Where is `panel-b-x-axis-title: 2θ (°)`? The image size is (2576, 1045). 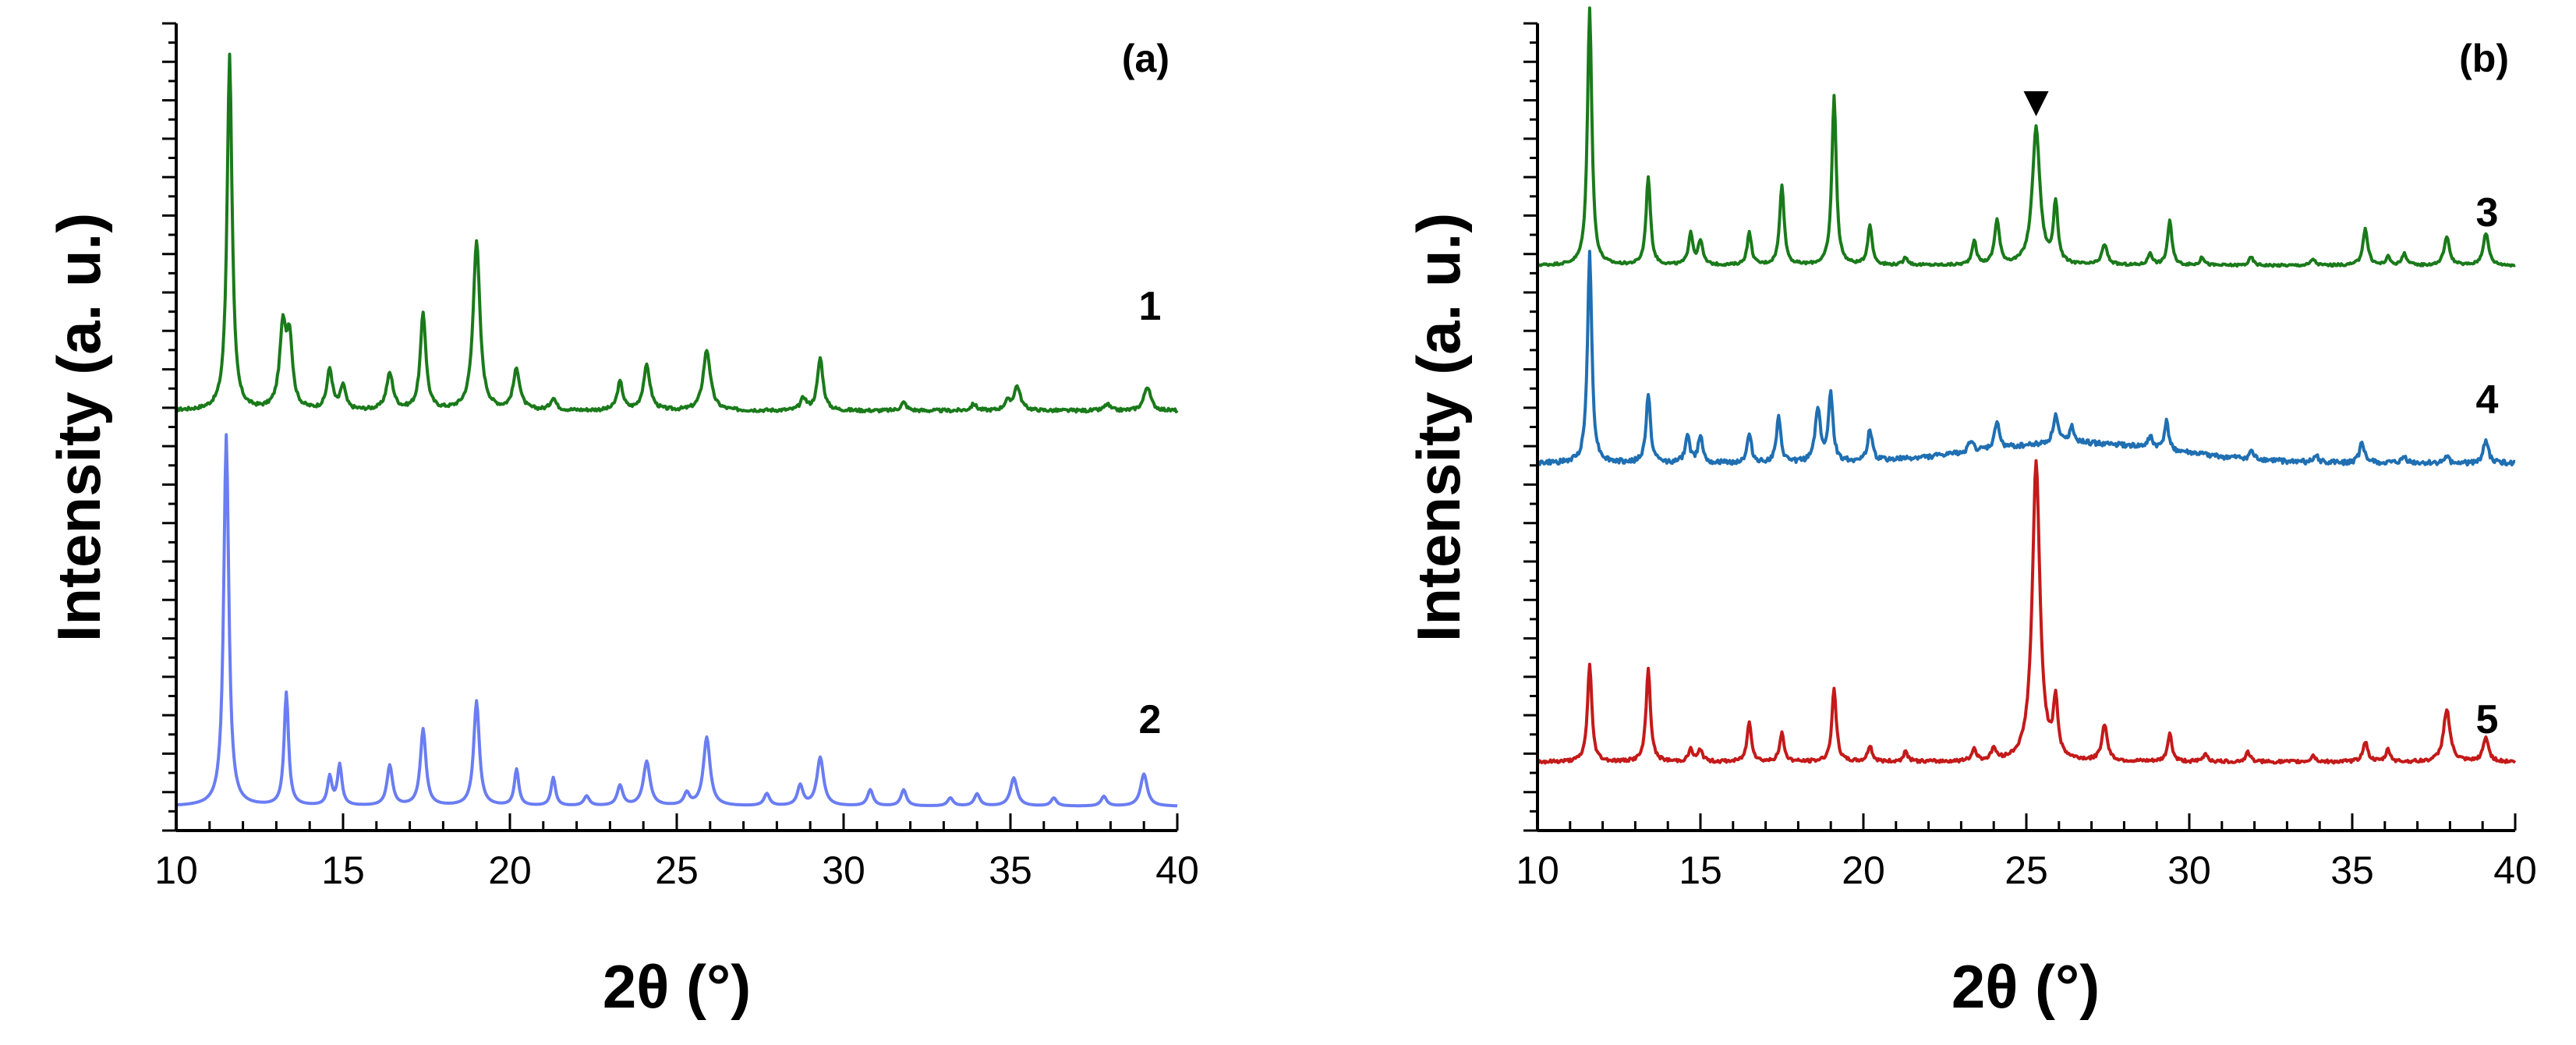 panel-b-x-axis-title: 2θ (°) is located at coordinates (2025, 986).